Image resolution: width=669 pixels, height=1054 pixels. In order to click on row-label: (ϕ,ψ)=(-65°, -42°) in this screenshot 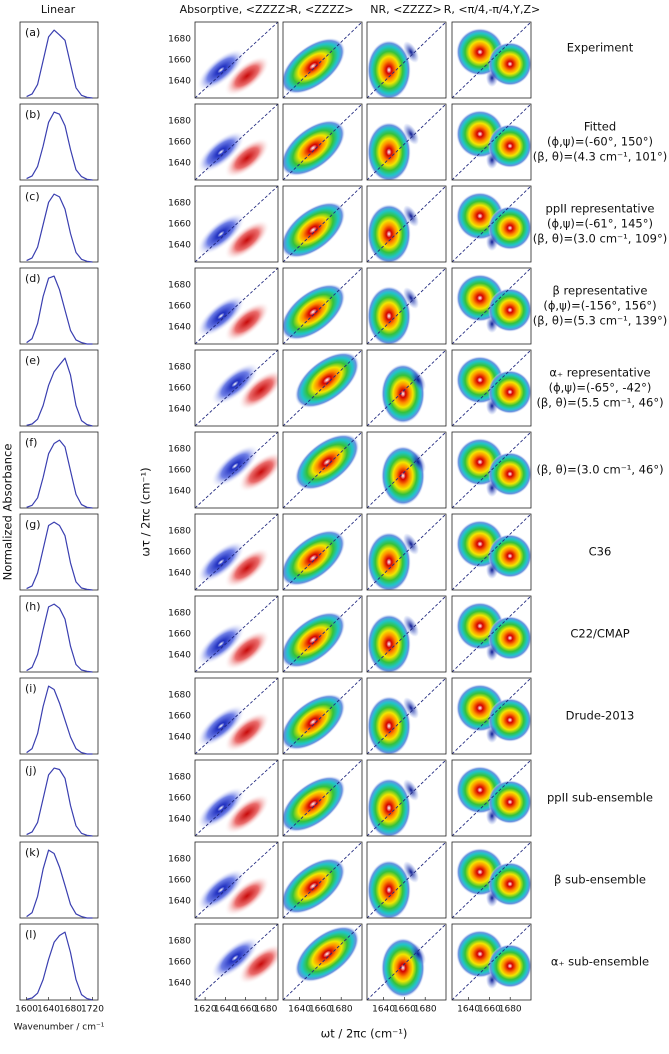, I will do `click(600, 388)`.